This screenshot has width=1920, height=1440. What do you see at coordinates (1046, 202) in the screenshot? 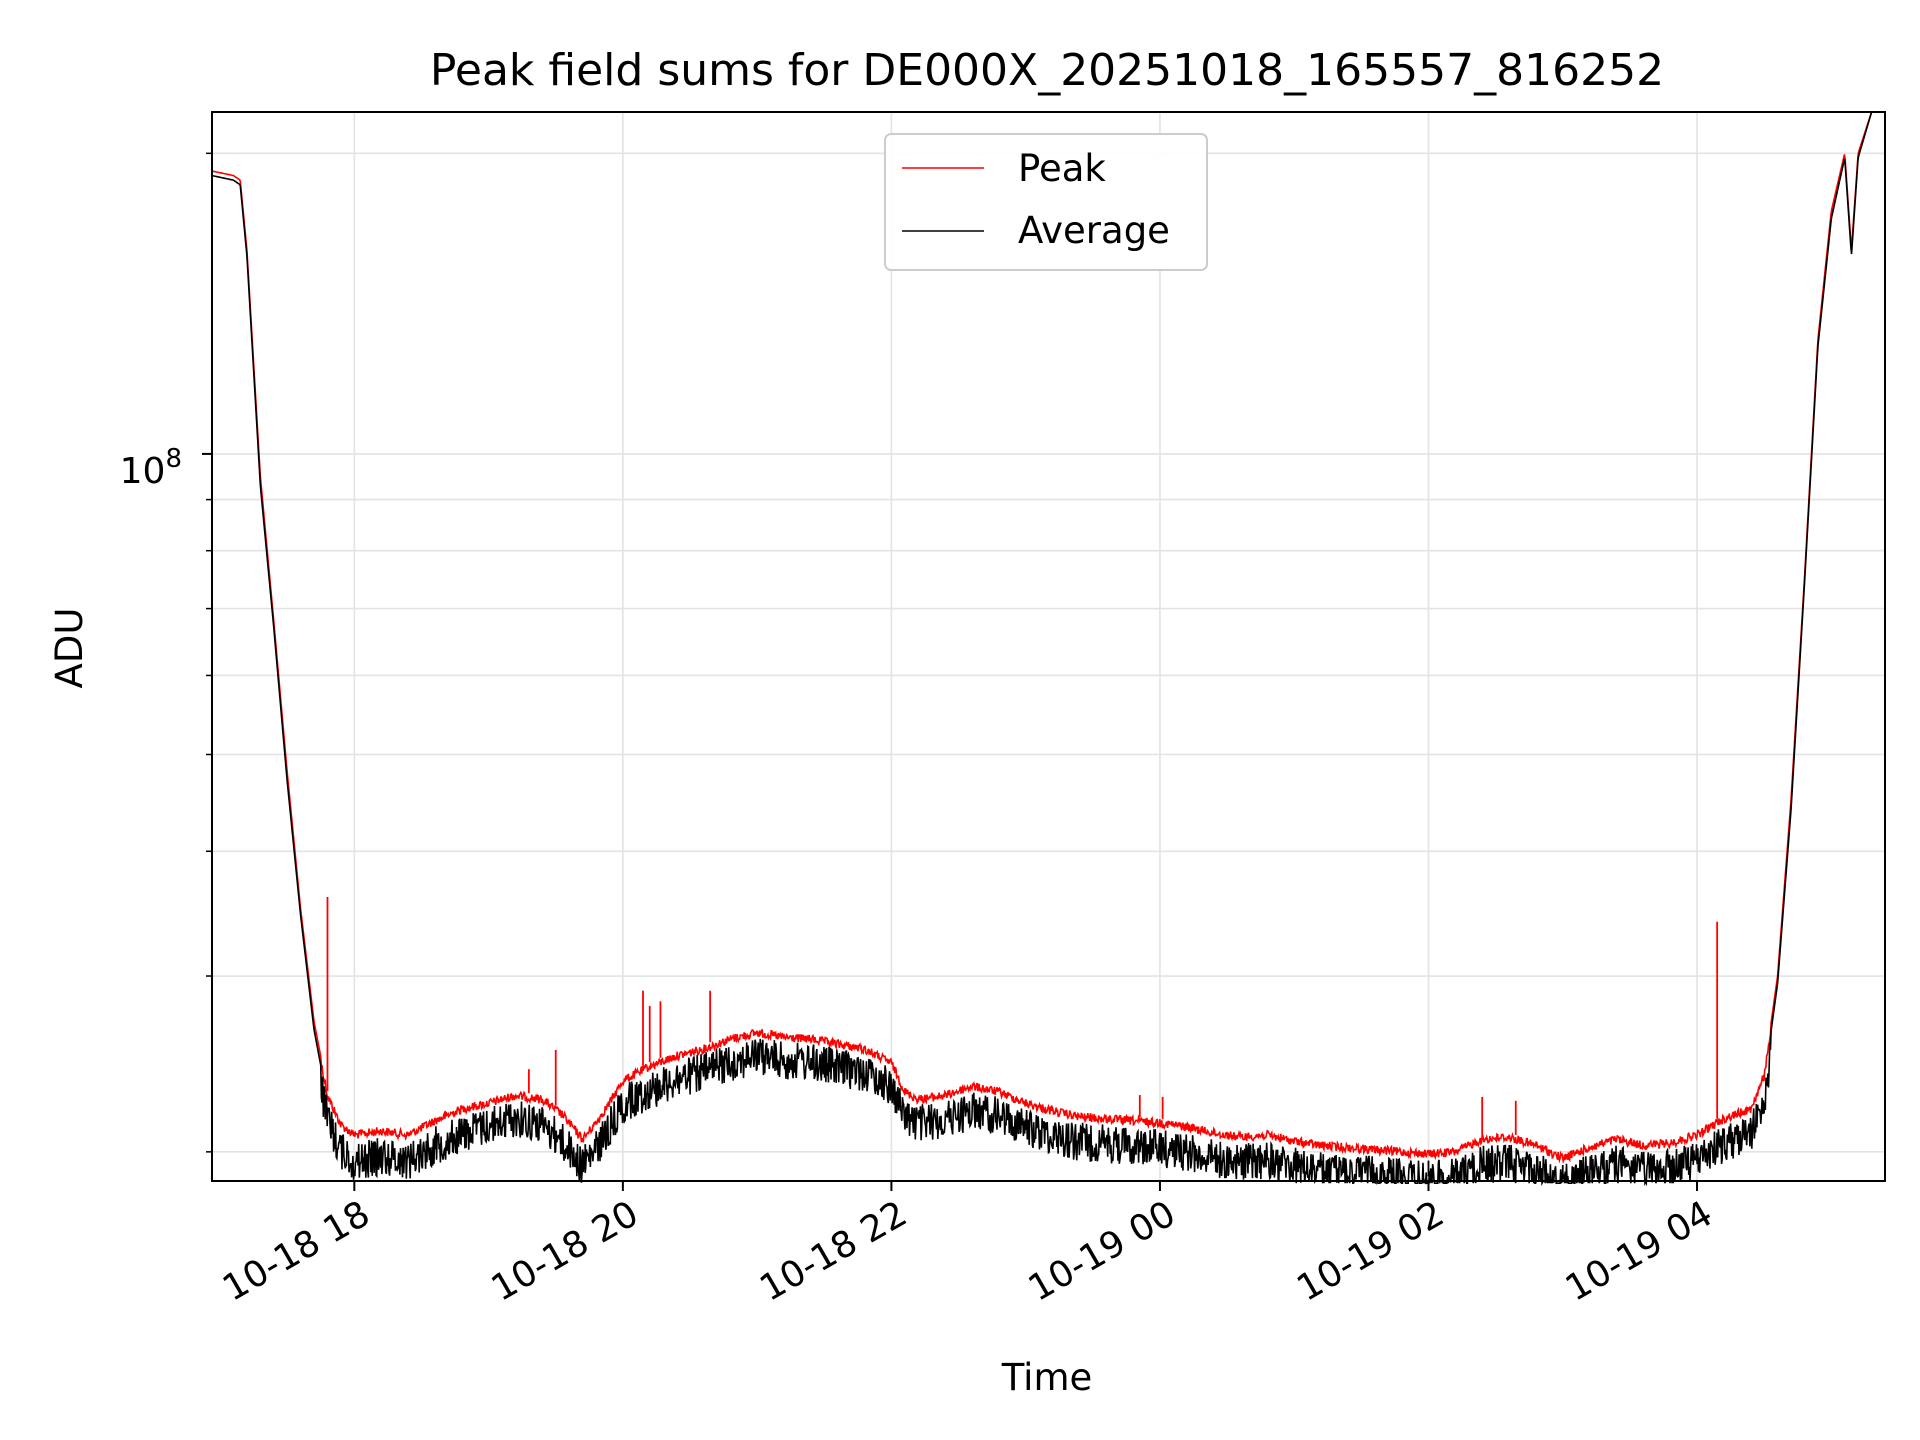
I see `legend: Peak Average` at bounding box center [1046, 202].